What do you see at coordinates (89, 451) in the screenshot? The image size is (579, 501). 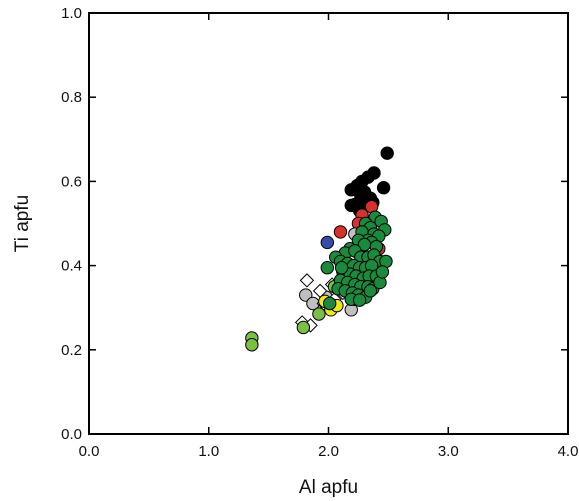 I see `x-tick-label: 0.0` at bounding box center [89, 451].